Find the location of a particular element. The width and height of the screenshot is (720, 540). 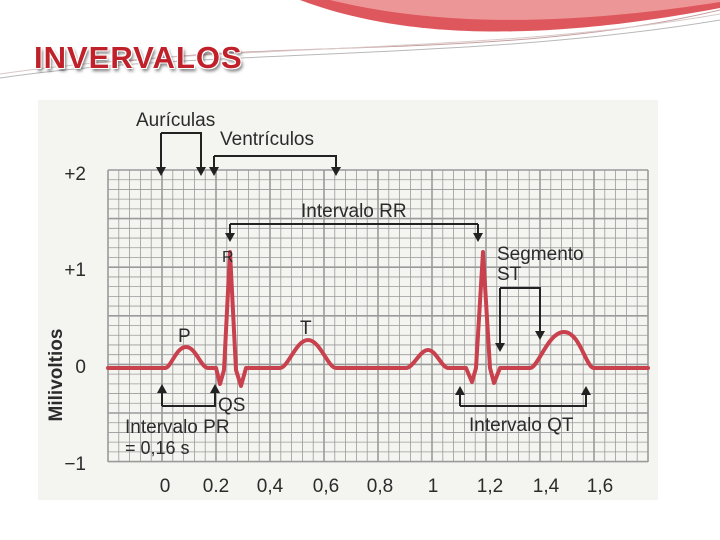

label-auriculas: Aurículas is located at coordinates (175, 120).